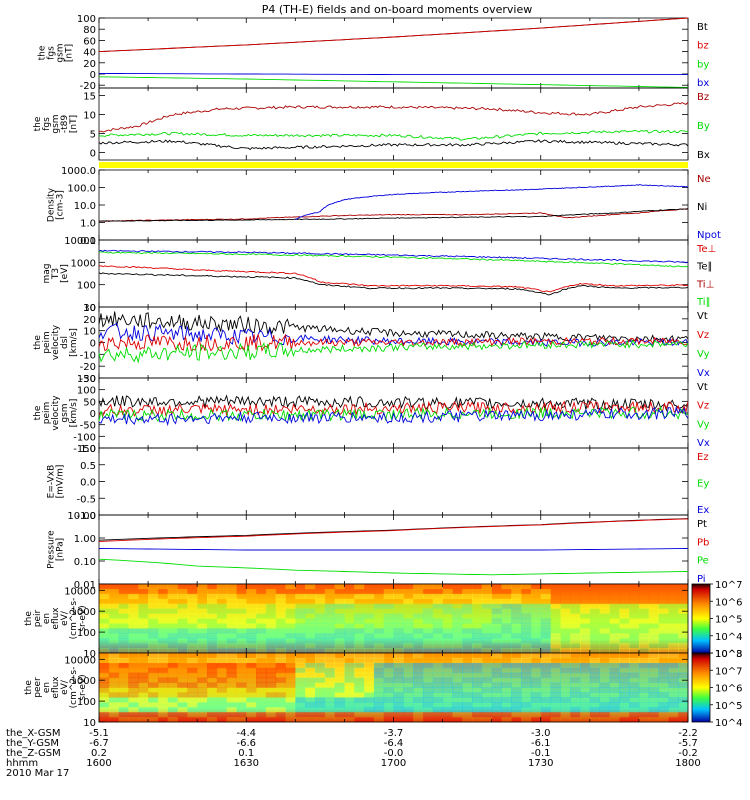  What do you see at coordinates (393, 165) in the screenshot?
I see `data-gap-stripe` at bounding box center [393, 165].